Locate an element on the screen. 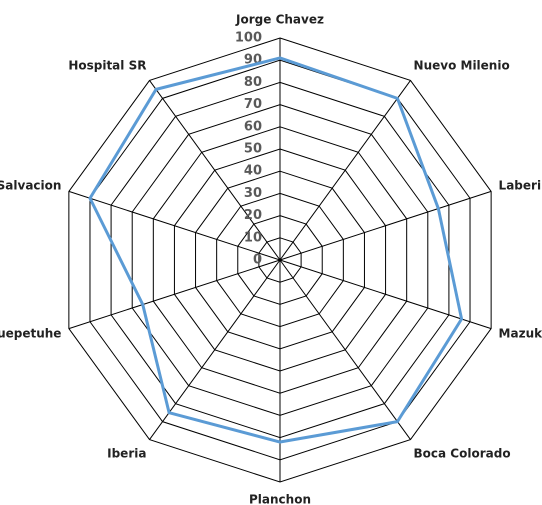 Image resolution: width=542 pixels, height=505 pixels. r-tick-label: 0 is located at coordinates (257, 260).